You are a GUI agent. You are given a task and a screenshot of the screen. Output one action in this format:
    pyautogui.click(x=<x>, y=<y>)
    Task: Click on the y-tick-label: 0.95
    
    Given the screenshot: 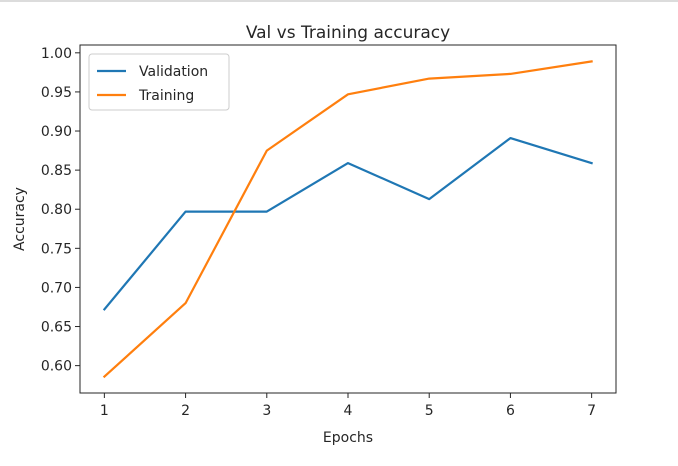 What is the action you would take?
    pyautogui.click(x=56, y=93)
    